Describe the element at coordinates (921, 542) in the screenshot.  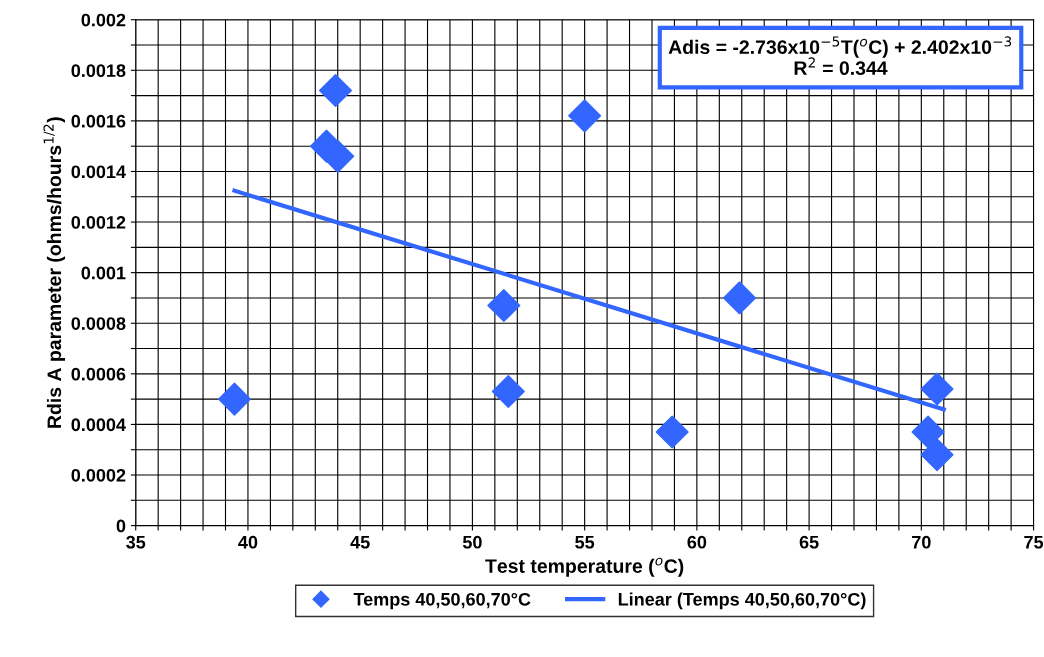
I see `x-tick-label: 70` at that location.